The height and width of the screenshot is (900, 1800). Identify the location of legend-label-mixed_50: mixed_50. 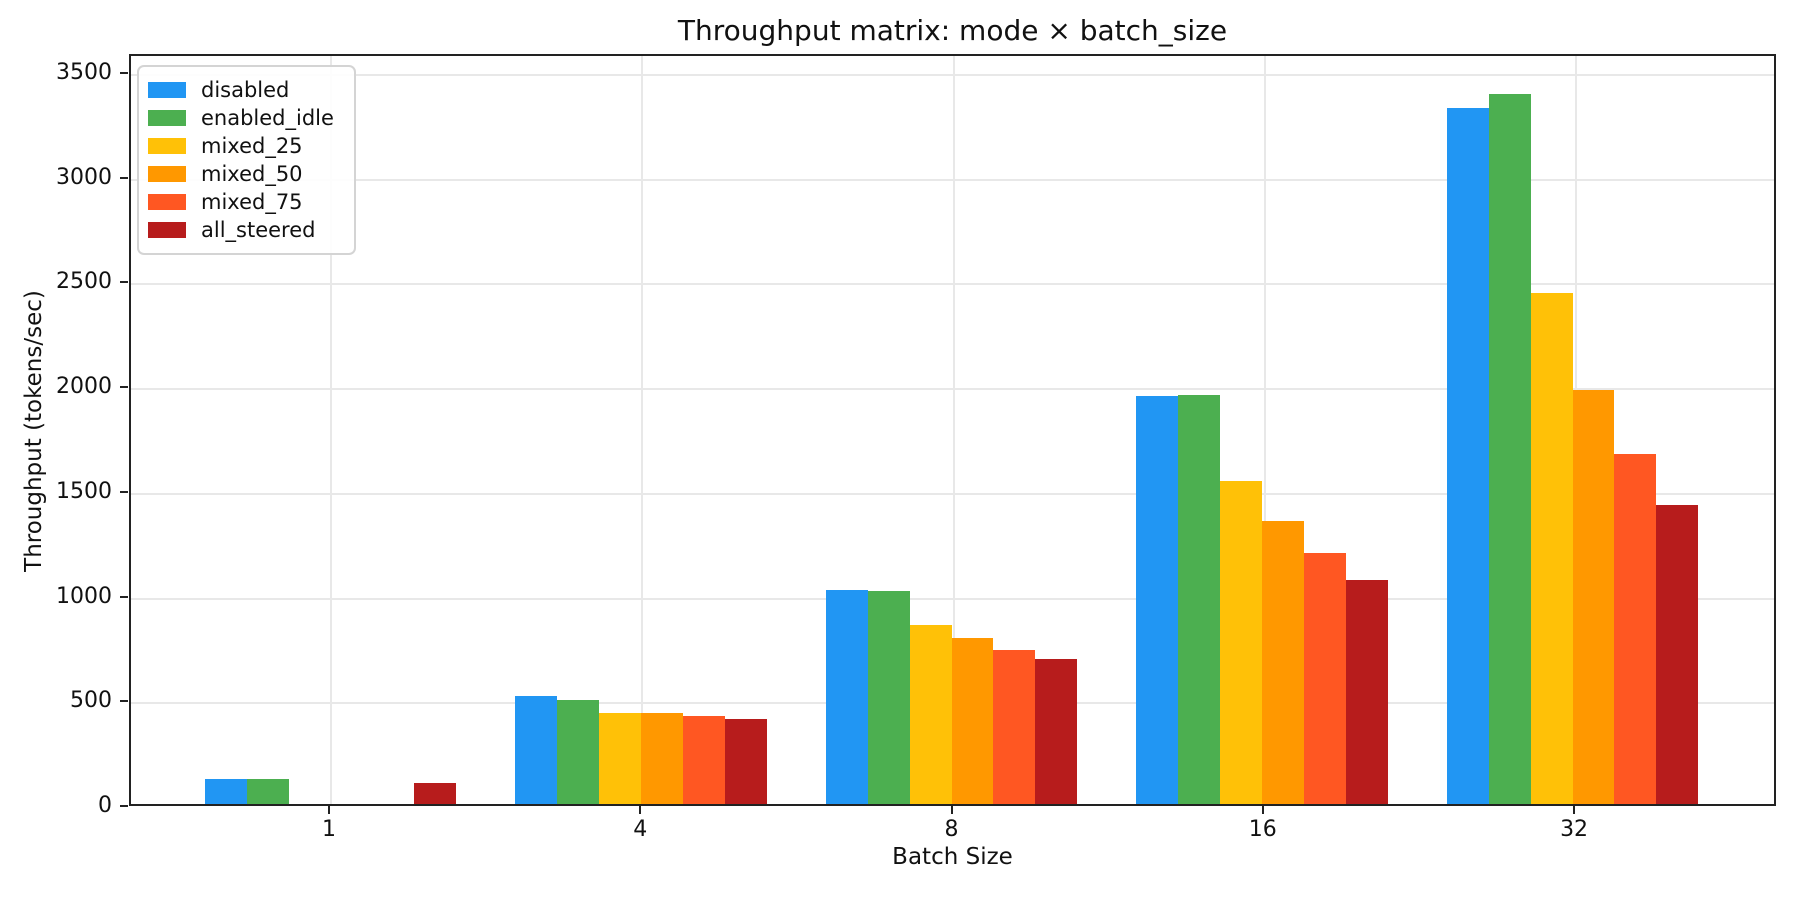
(252, 174).